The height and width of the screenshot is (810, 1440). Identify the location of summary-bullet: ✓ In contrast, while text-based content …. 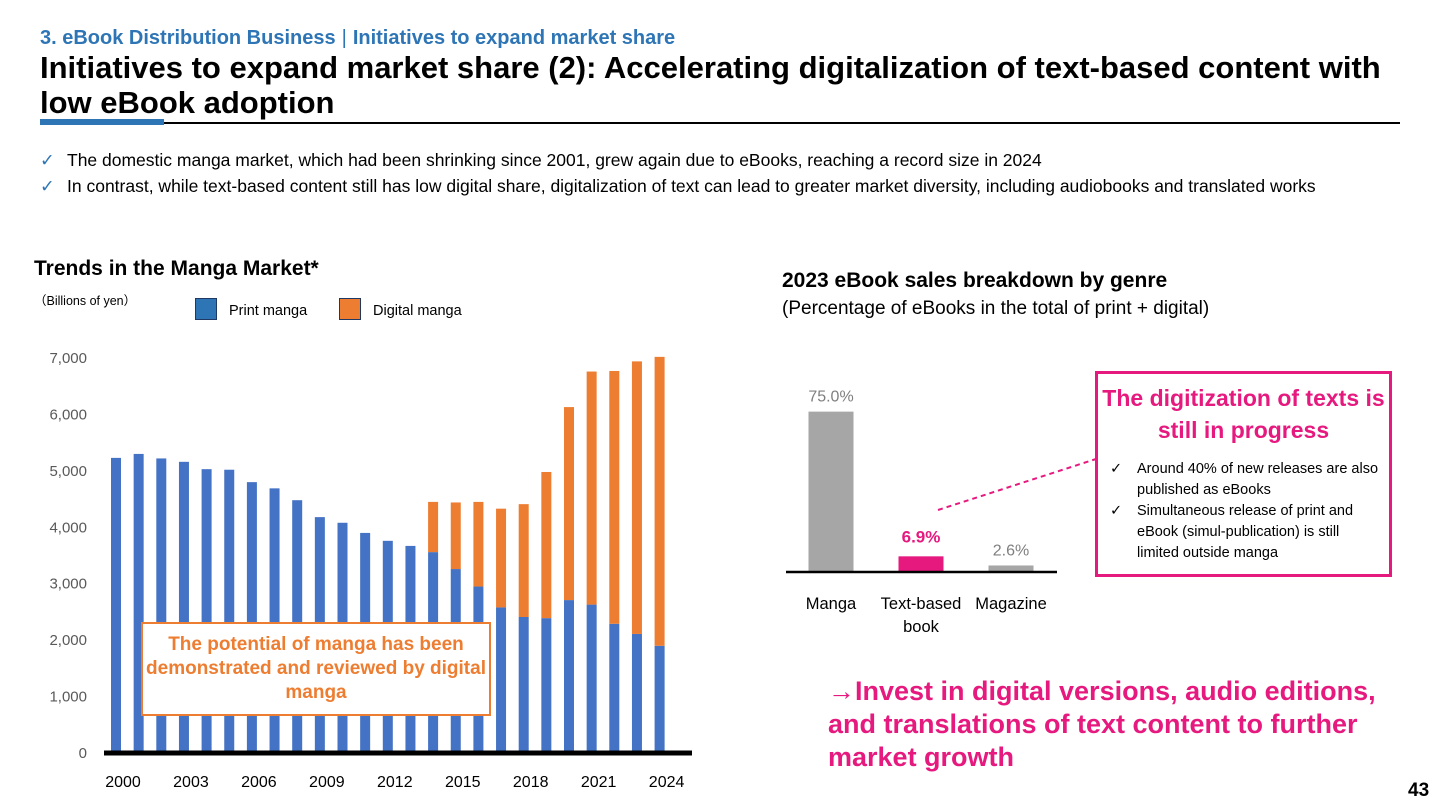
(705, 186).